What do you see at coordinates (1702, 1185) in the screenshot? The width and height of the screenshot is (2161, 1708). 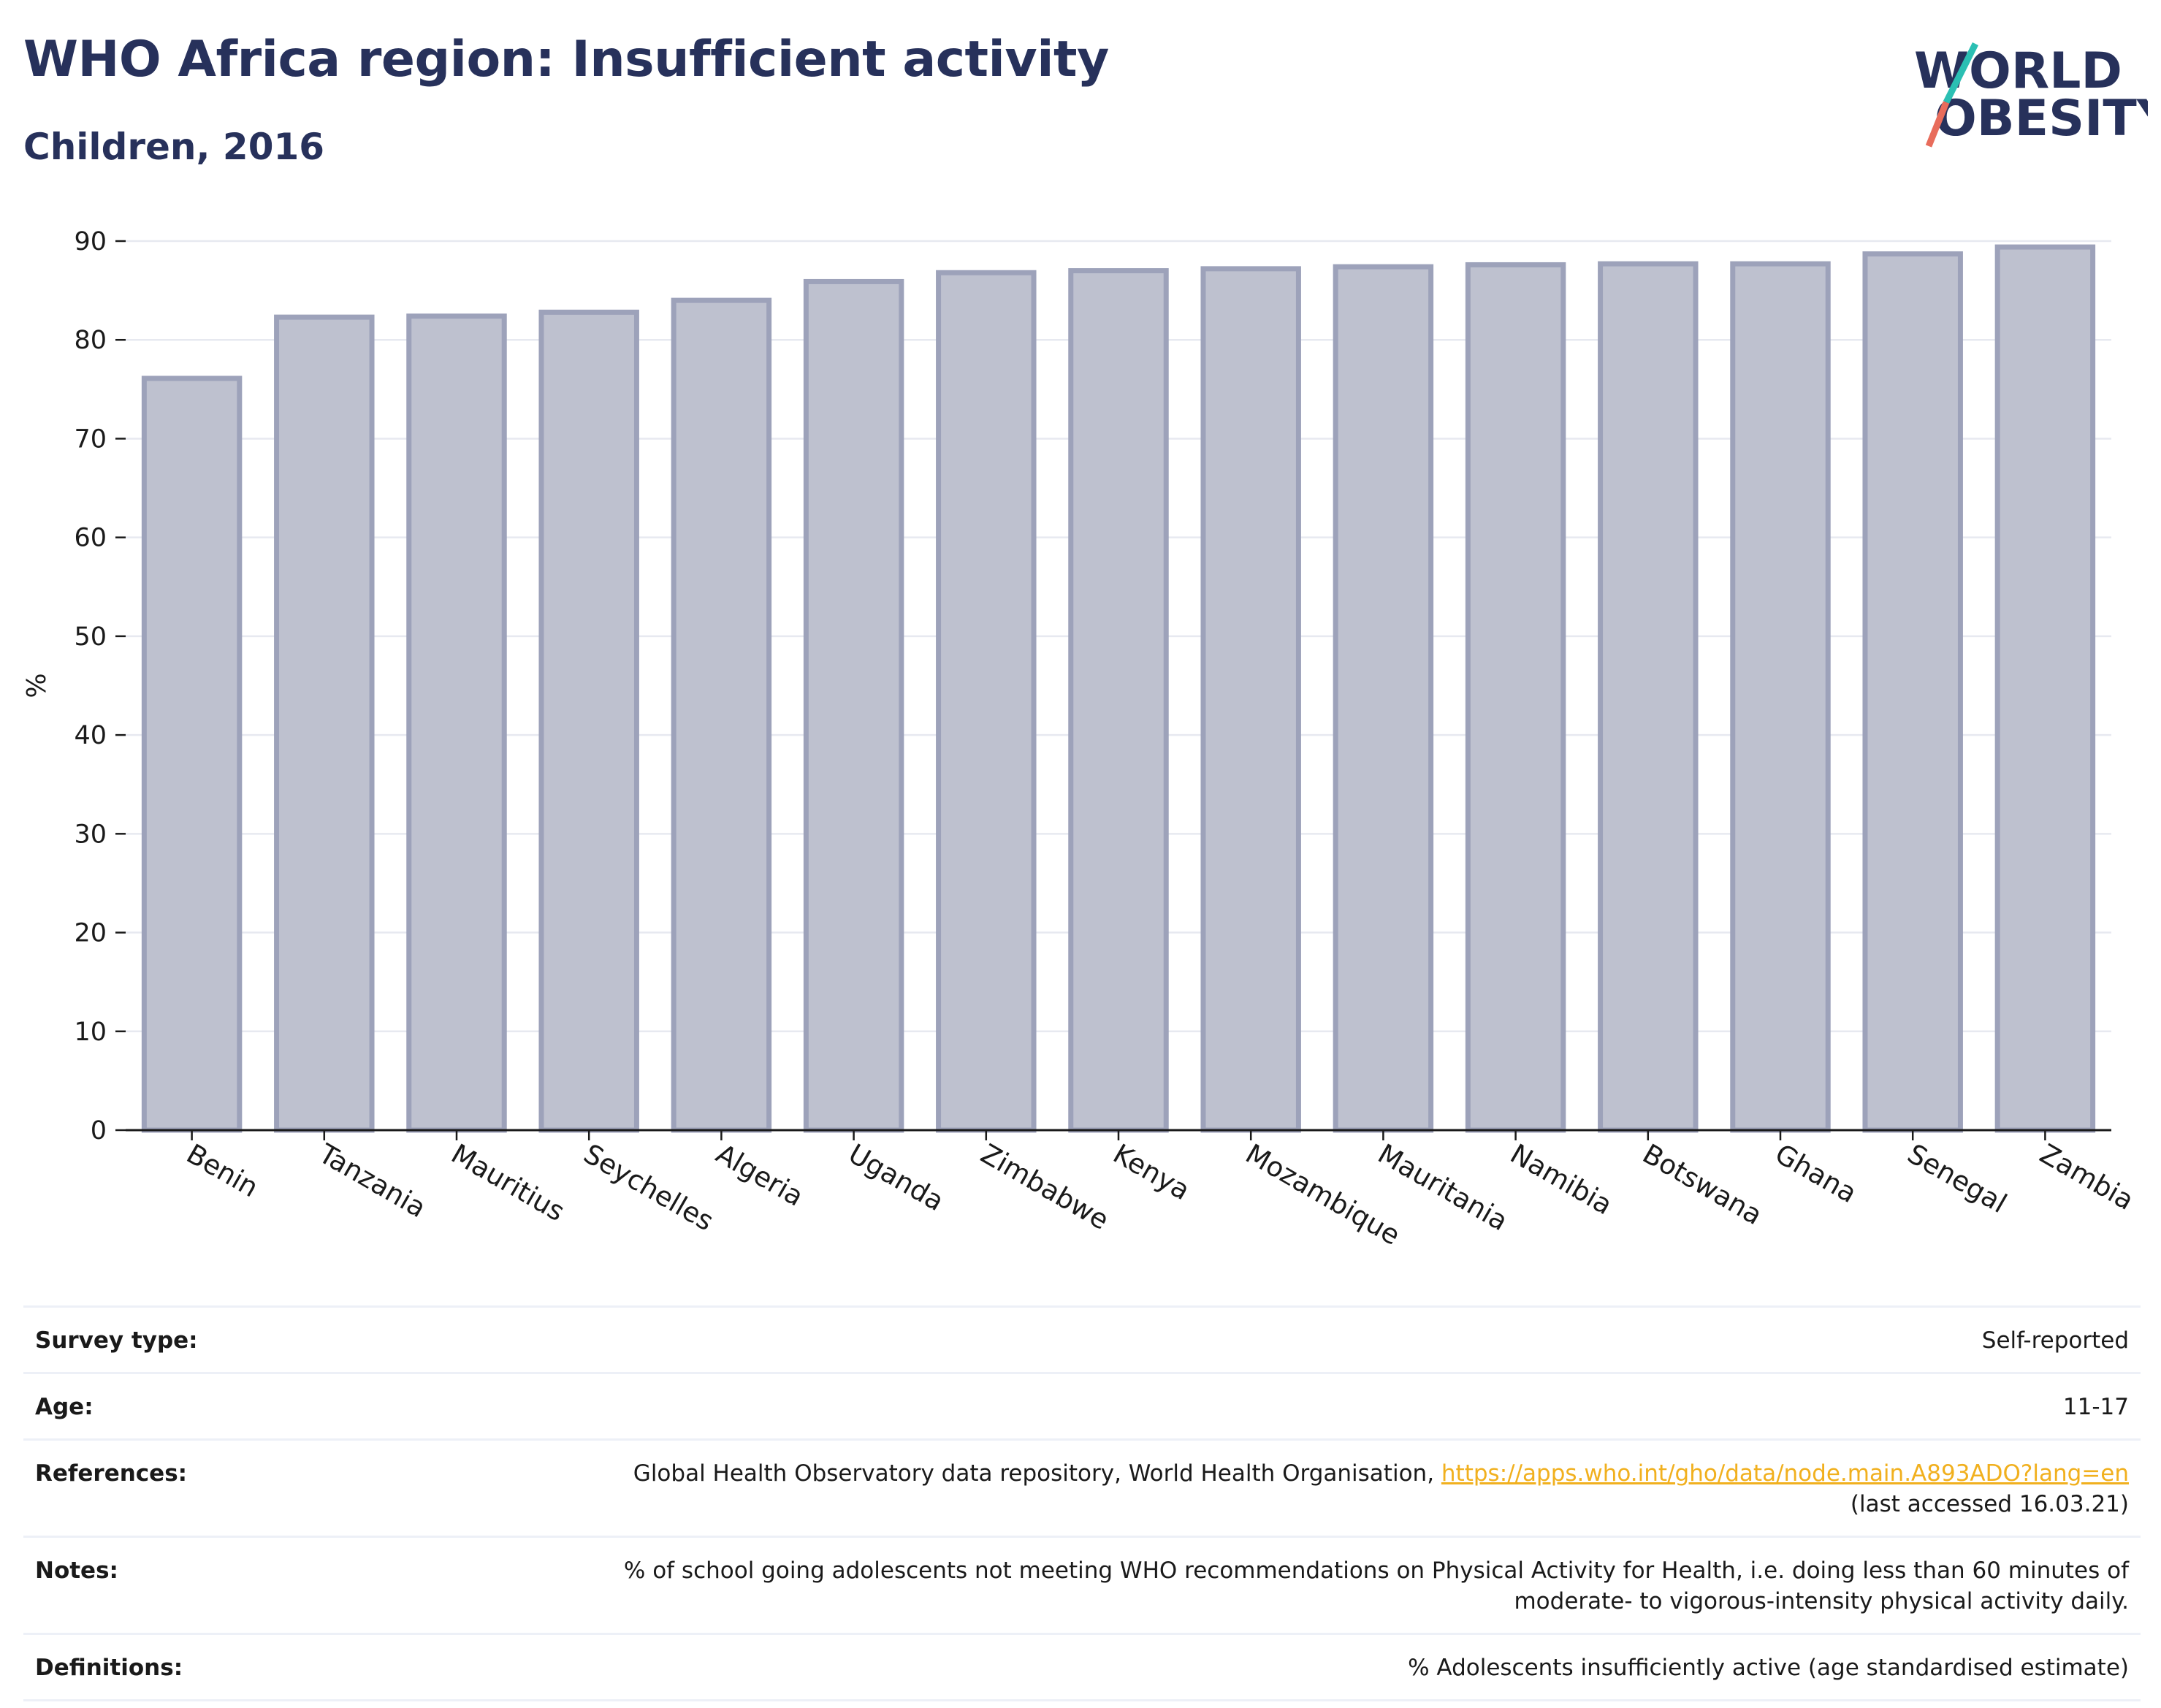 I see `x-tick-label: Botswana` at bounding box center [1702, 1185].